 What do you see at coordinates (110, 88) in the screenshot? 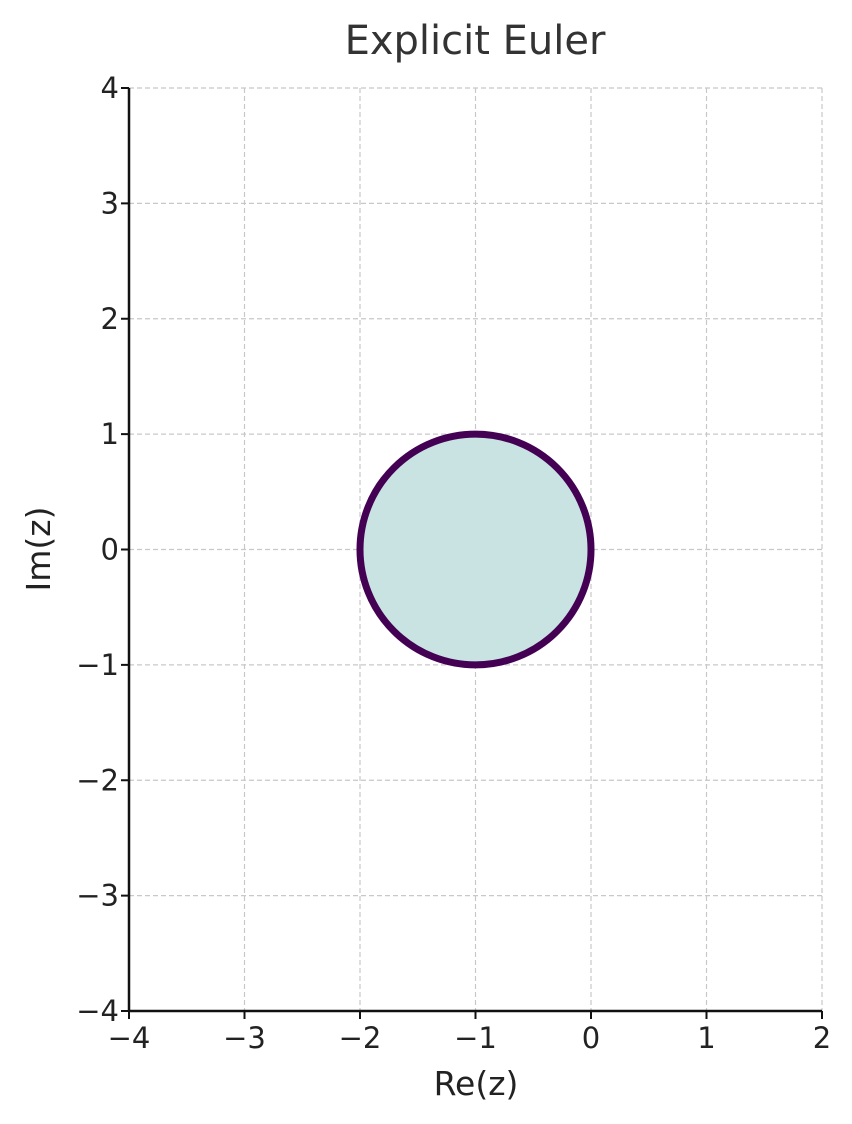
I see `y-tick-label: 4` at bounding box center [110, 88].